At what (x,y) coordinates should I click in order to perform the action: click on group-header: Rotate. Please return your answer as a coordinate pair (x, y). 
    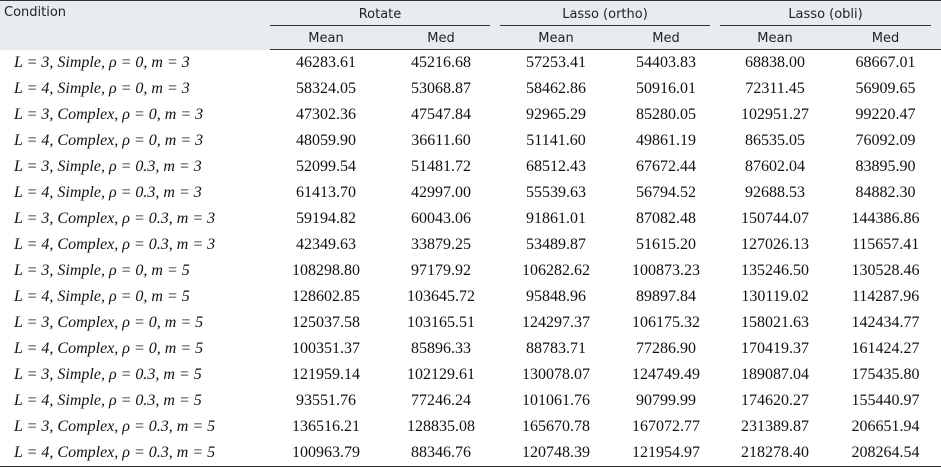
    Looking at the image, I should click on (385, 13).